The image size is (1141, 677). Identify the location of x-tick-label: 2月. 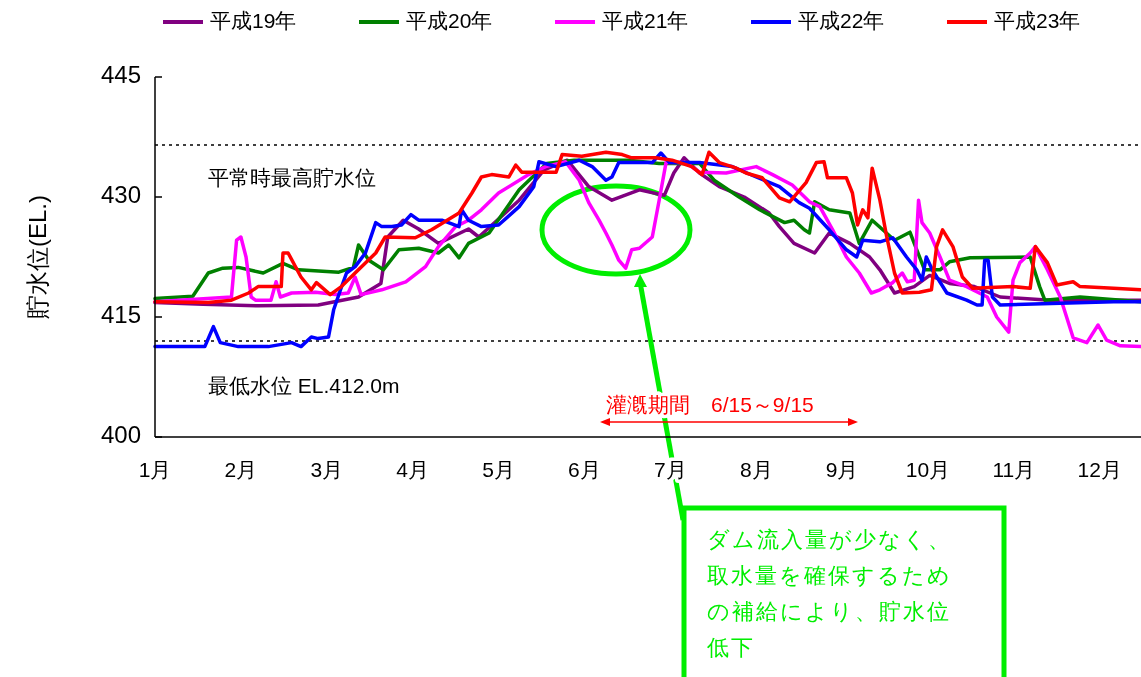
(241, 469).